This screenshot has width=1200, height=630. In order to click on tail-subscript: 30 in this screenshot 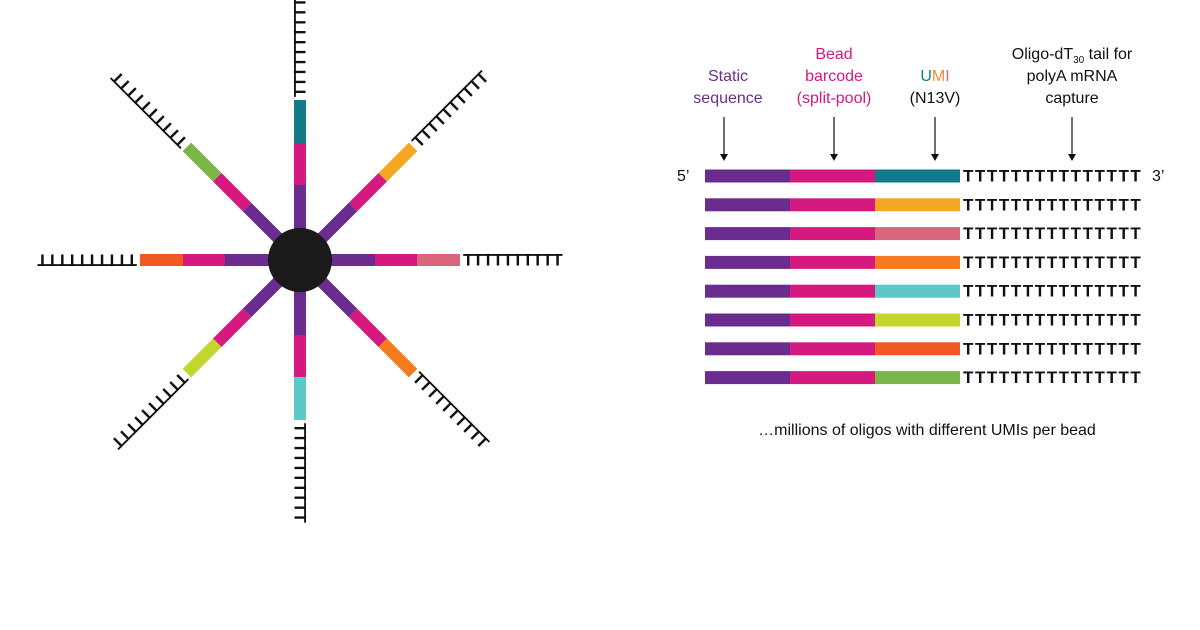, I will do `click(1079, 60)`.